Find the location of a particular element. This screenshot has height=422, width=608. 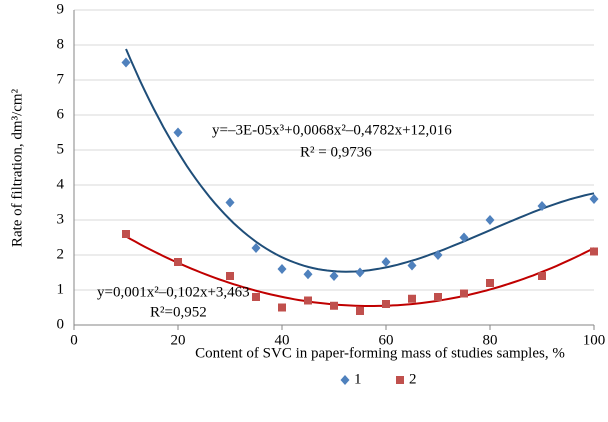

y-tick-label: 7 is located at coordinates (61, 79).